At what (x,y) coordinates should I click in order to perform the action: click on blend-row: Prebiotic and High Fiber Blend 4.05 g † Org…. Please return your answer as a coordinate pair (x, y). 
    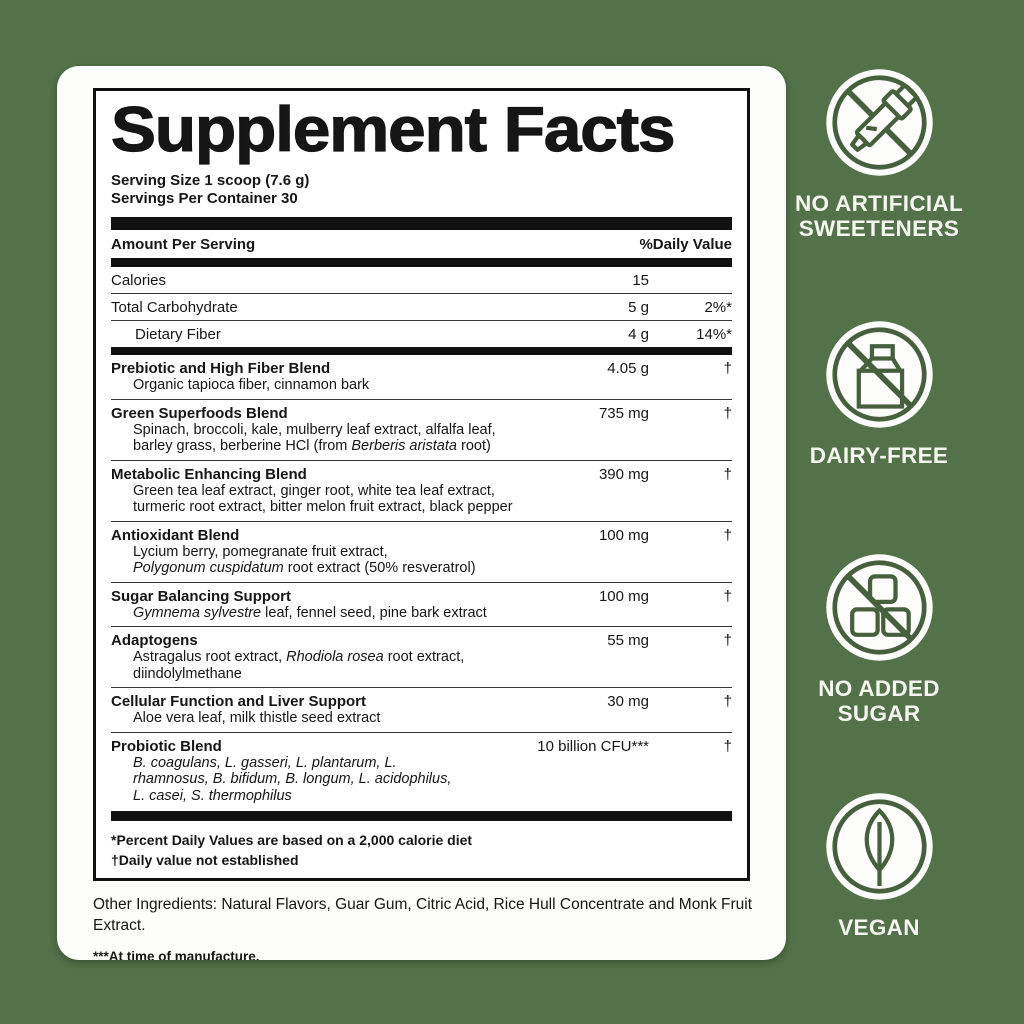
    Looking at the image, I should click on (421, 377).